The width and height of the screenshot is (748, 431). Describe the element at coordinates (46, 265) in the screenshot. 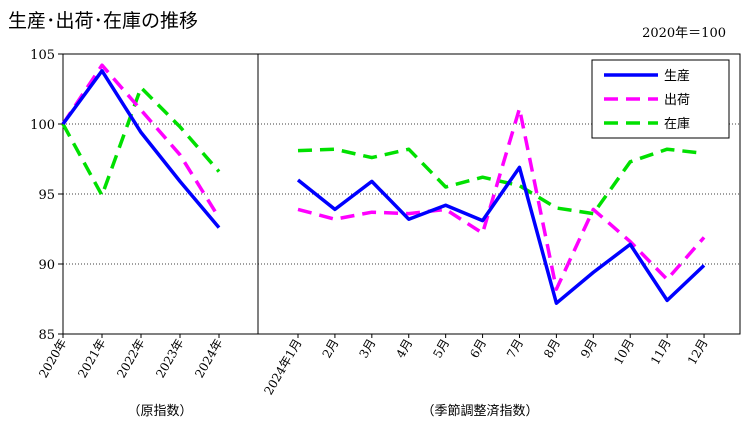

I see `y-tick-label: 90` at that location.